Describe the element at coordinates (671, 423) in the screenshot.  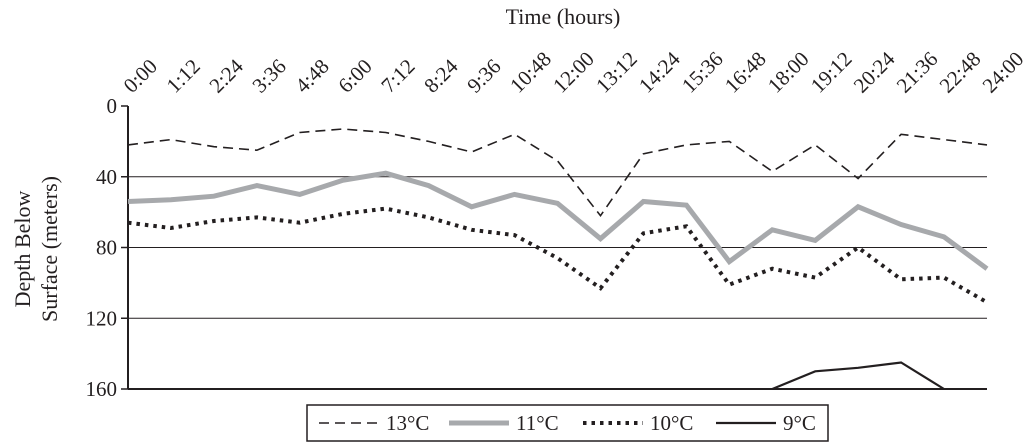
I see `legend-label-2: 10°C` at that location.